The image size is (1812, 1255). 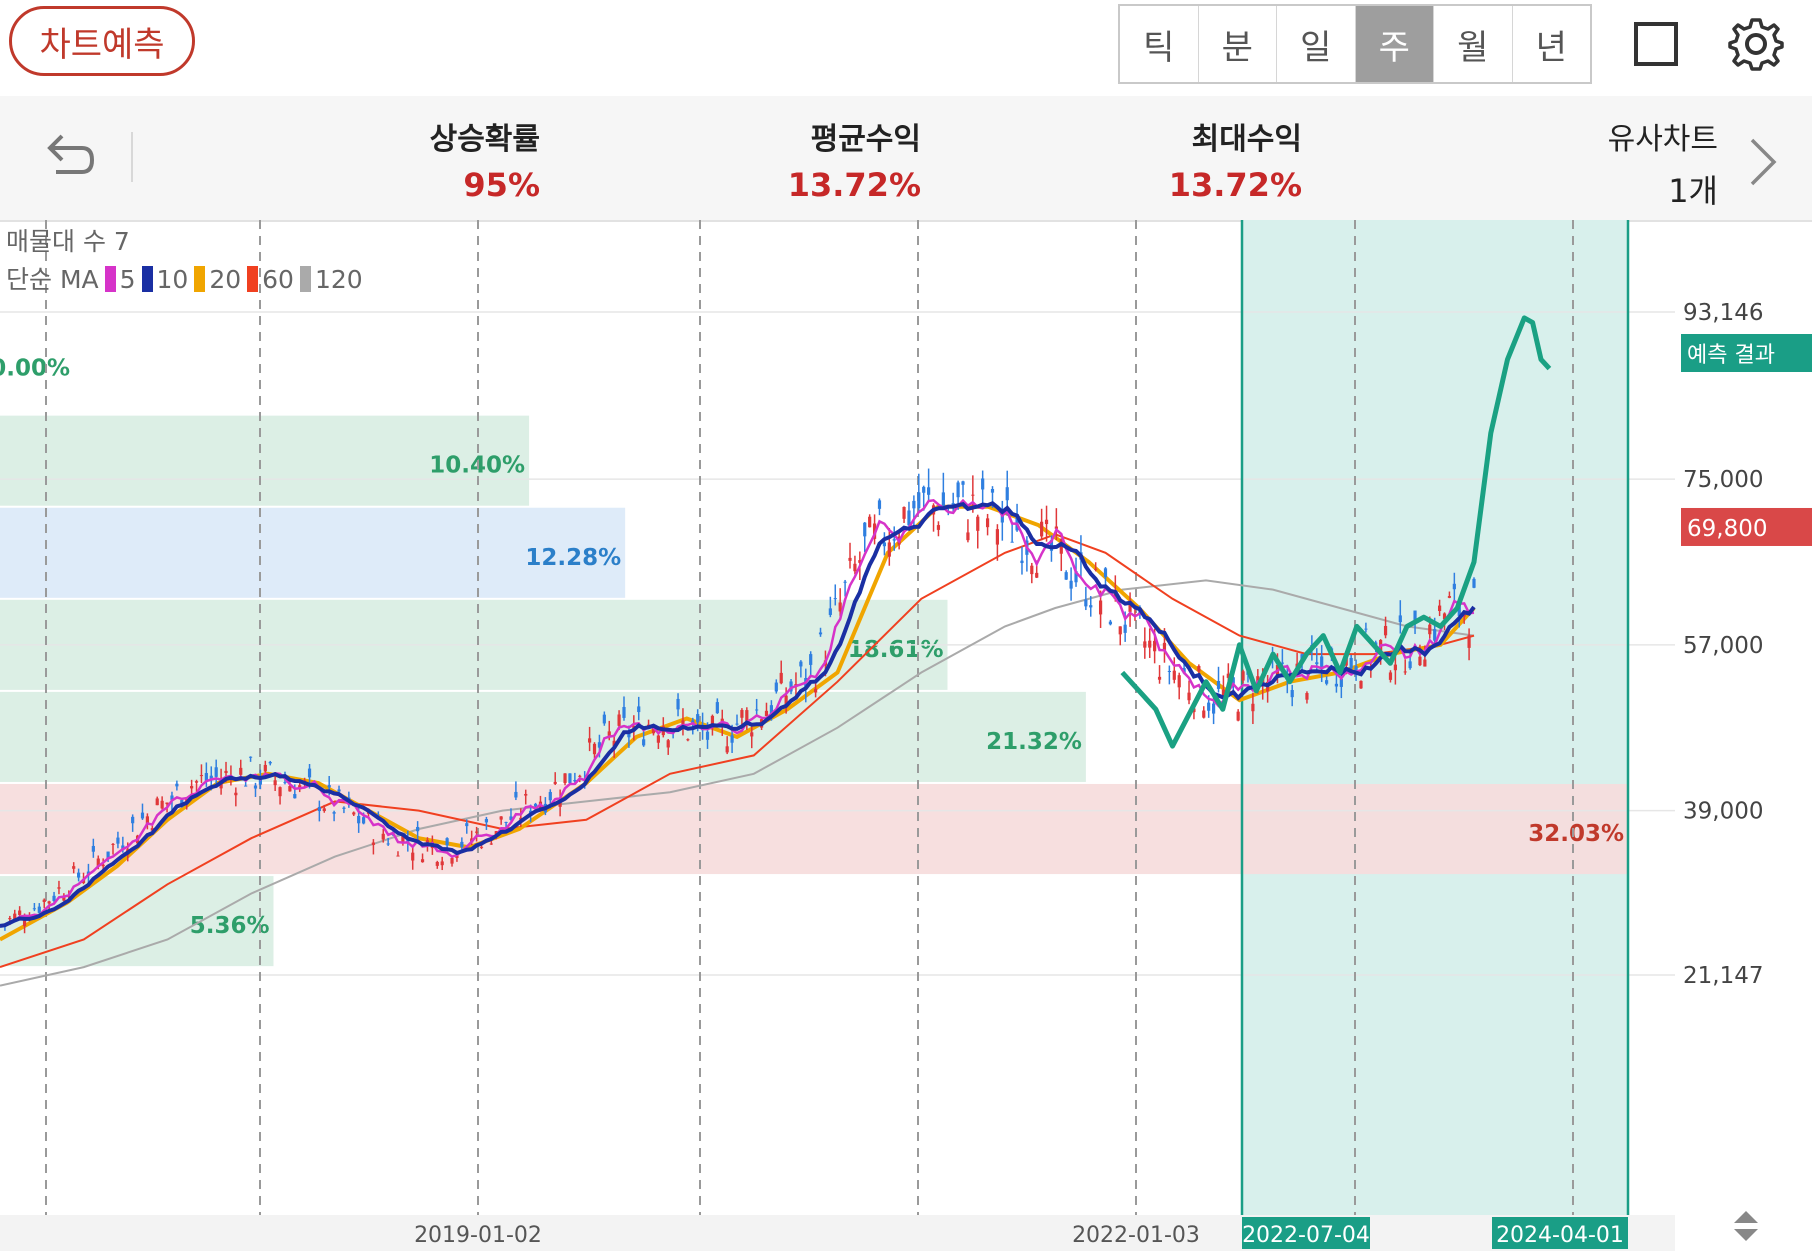 What do you see at coordinates (102, 41) in the screenshot?
I see `chart-predict-button: 차트예측` at bounding box center [102, 41].